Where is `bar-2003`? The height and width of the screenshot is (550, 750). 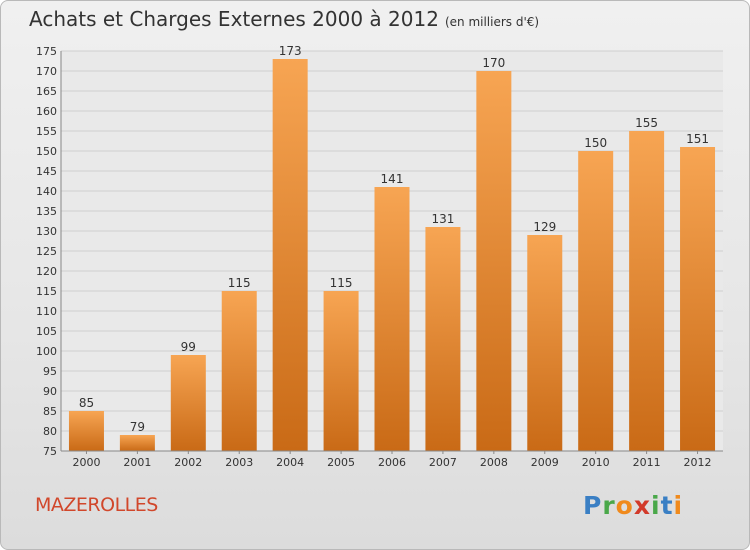
bar-2003 is located at coordinates (239, 371).